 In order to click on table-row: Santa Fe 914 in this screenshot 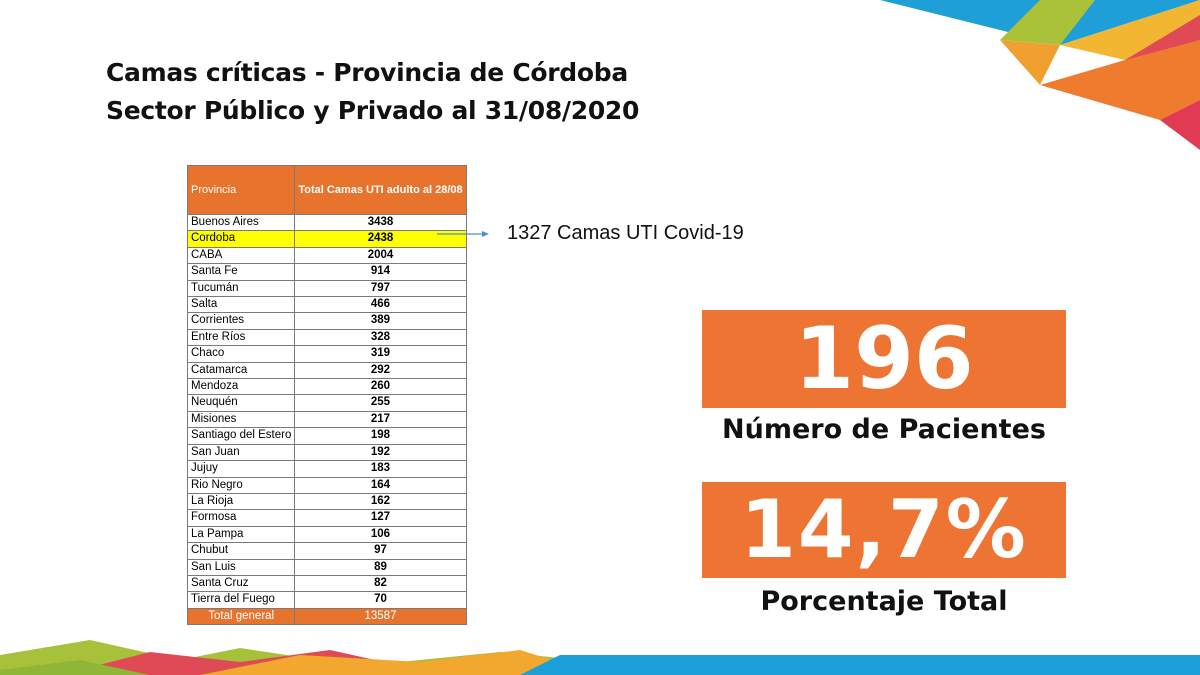, I will do `click(326, 272)`.